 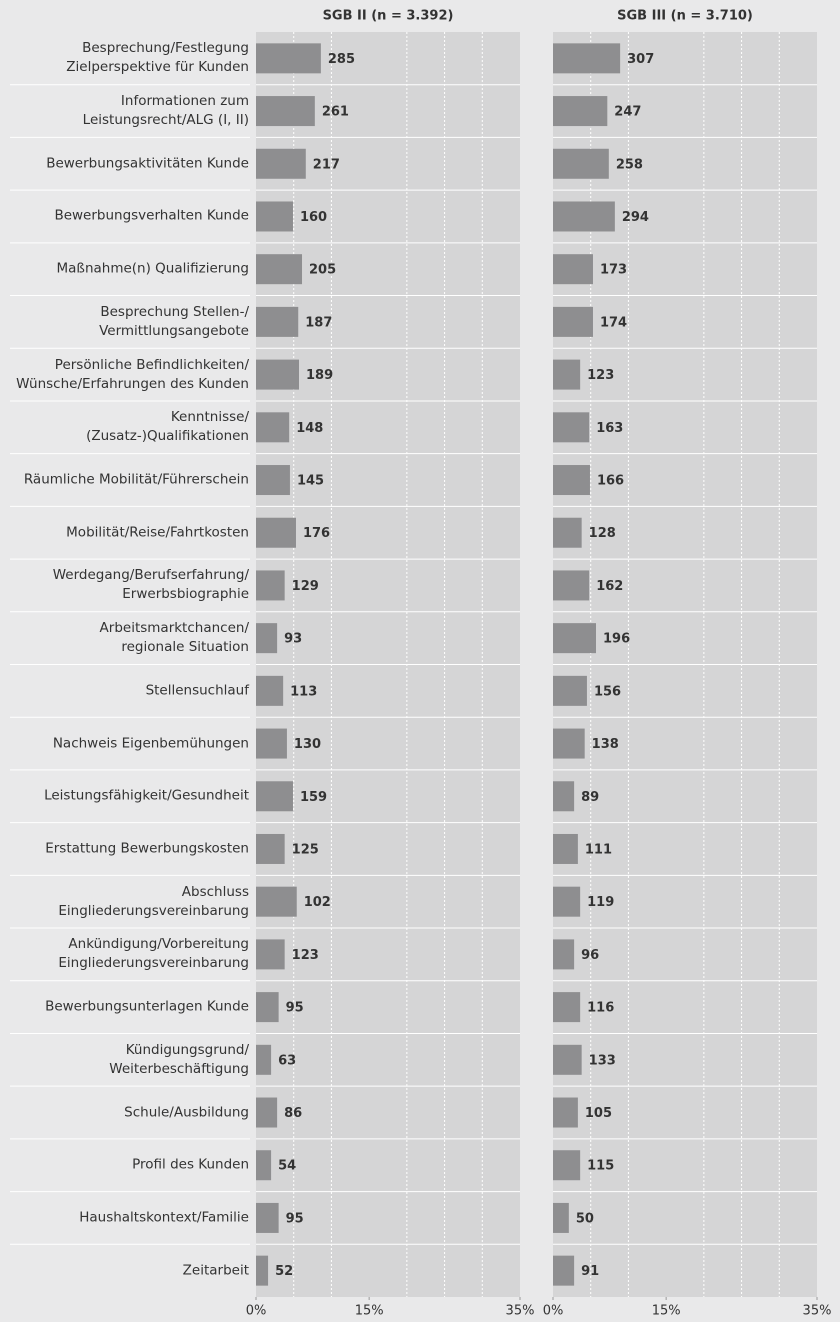 What do you see at coordinates (287, 1060) in the screenshot?
I see `value-label: 63` at bounding box center [287, 1060].